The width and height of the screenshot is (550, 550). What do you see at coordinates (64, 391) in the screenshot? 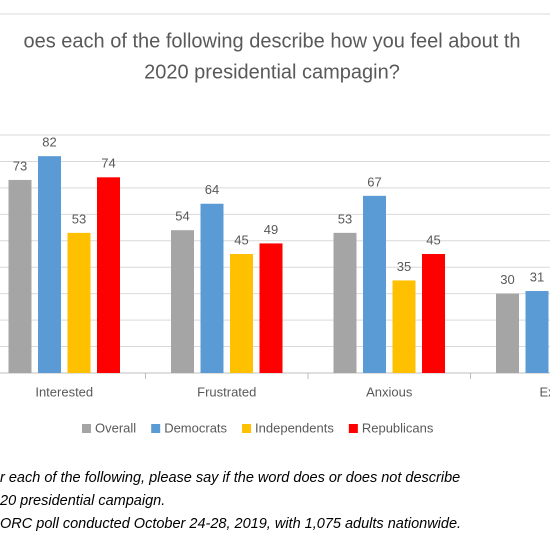
I see `x-tick-label: Interested` at bounding box center [64, 391].